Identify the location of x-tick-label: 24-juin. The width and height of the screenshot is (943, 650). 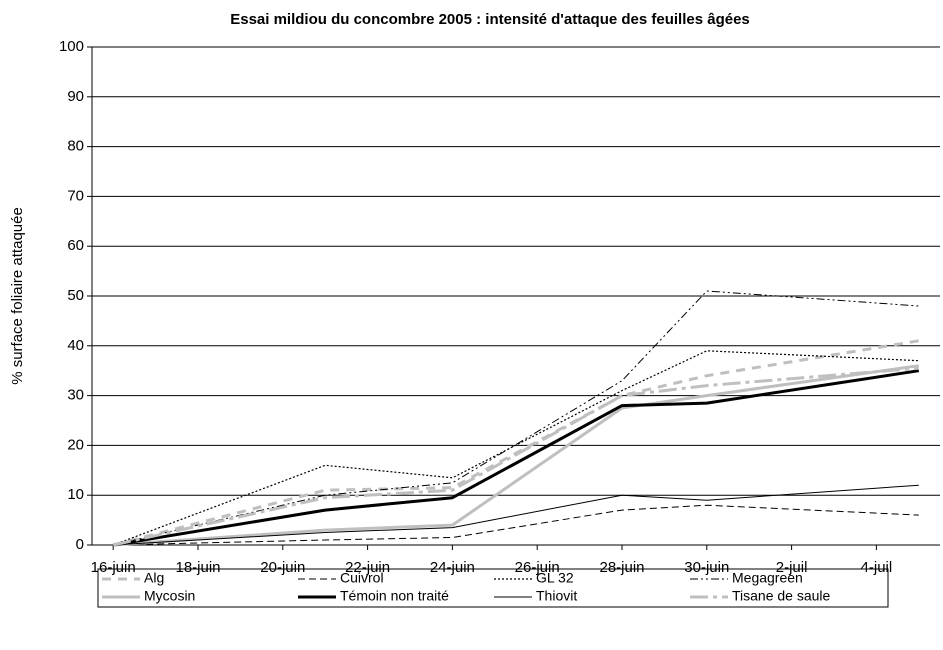
(452, 567).